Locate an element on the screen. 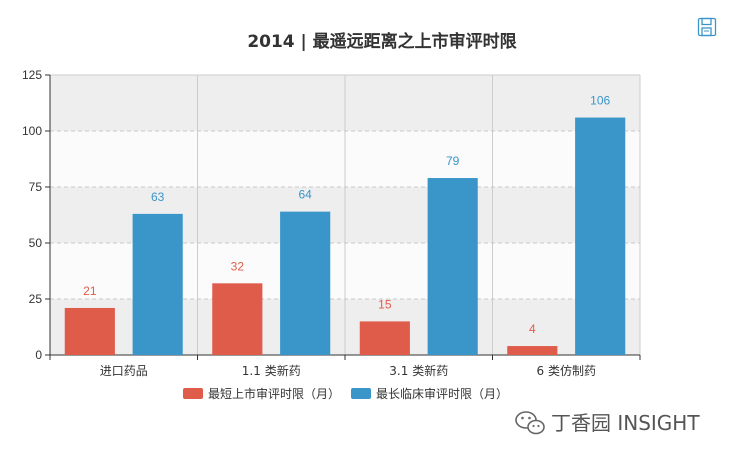  watermark: 丁香园 INSIGHT is located at coordinates (607, 423).